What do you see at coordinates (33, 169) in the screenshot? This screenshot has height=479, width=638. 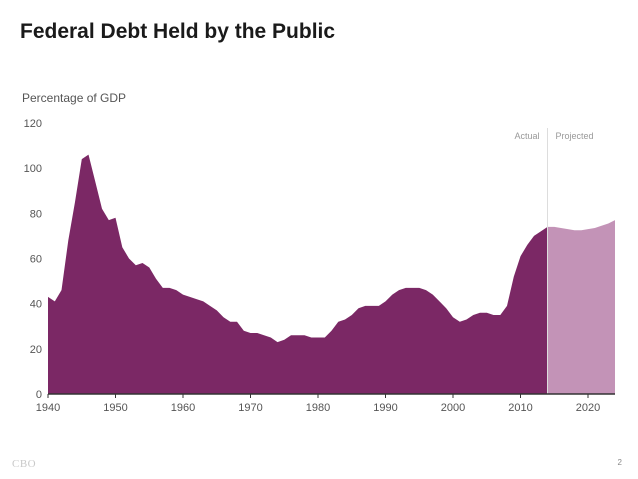 I see `y-tick-label: 100` at bounding box center [33, 169].